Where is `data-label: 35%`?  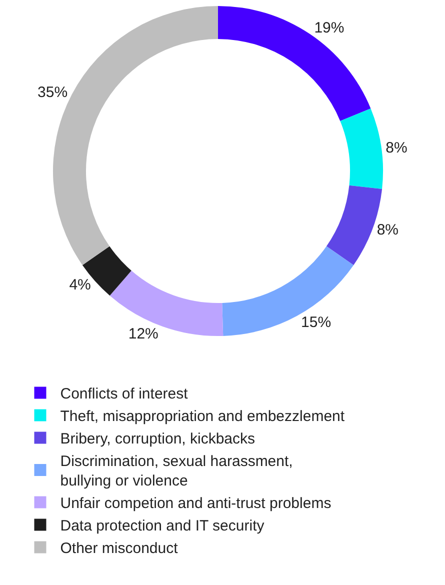 data-label: 35% is located at coordinates (53, 93).